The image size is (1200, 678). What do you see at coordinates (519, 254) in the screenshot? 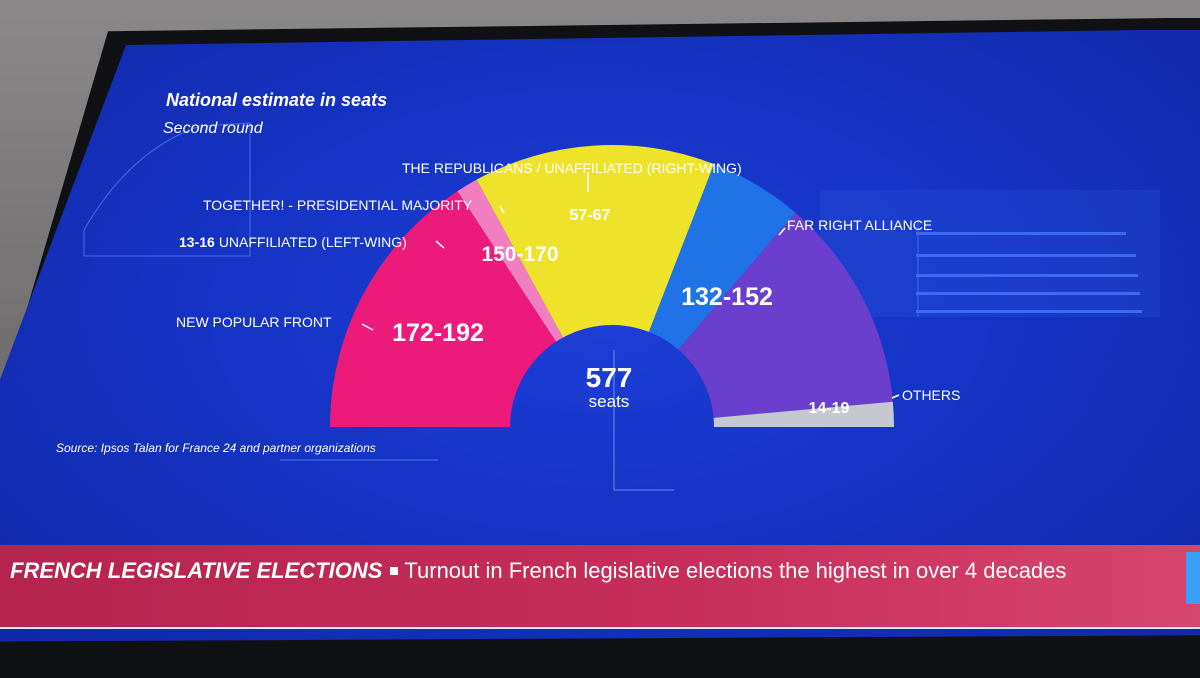
I see `value-together: 150-170` at bounding box center [519, 254].